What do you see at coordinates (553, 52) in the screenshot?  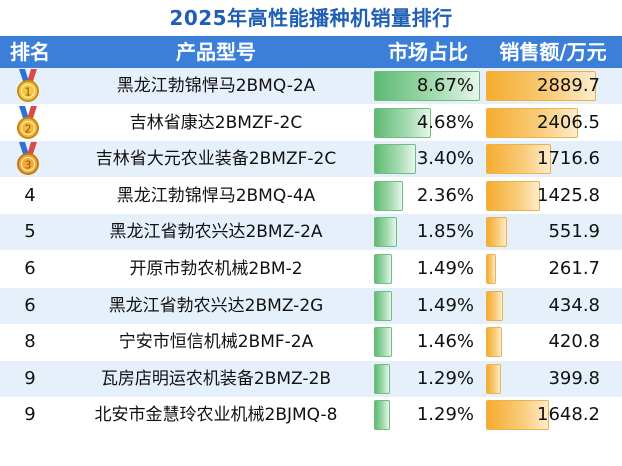 I see `header-sales: 销售额/万元` at bounding box center [553, 52].